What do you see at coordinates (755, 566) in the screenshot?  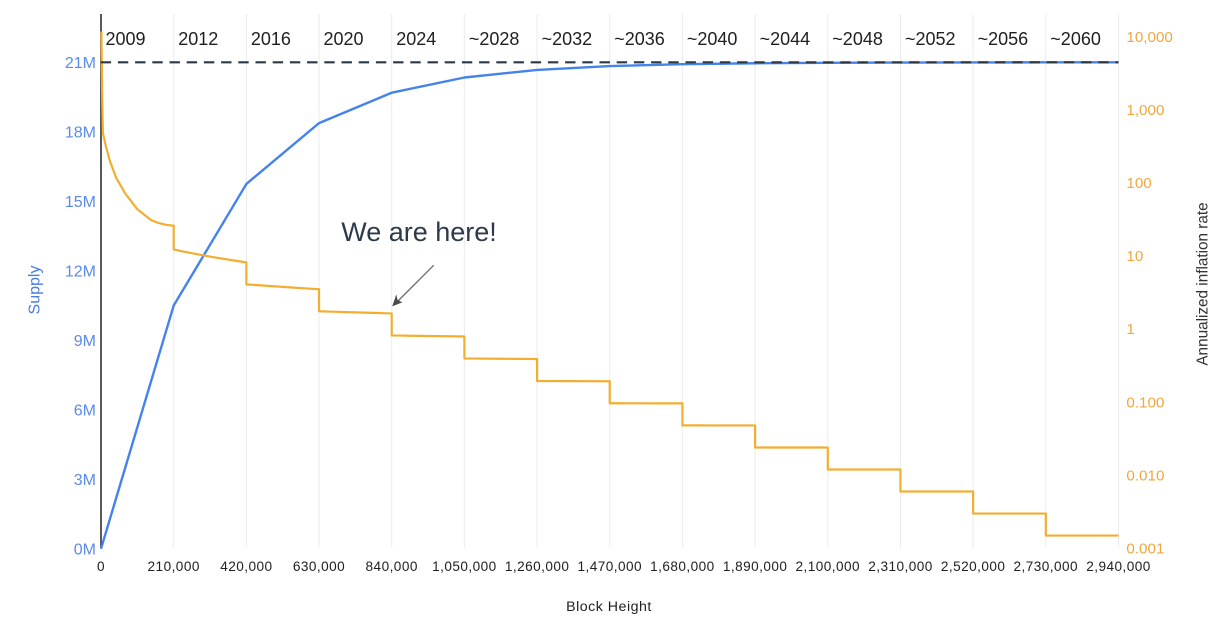 I see `svg-text: 1,890,000` at bounding box center [755, 566].